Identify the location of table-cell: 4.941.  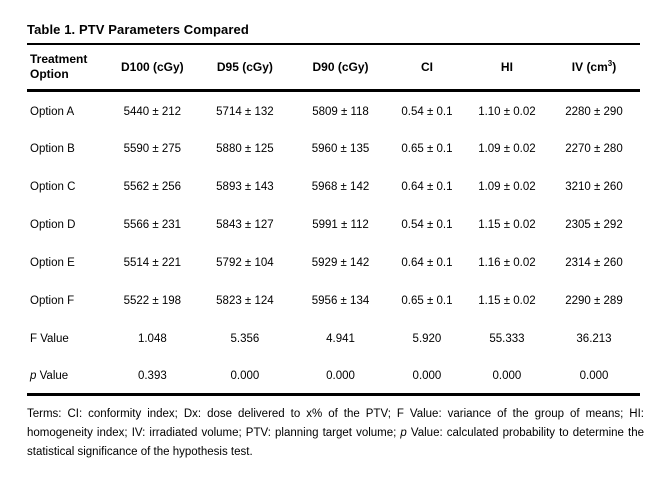
(340, 339).